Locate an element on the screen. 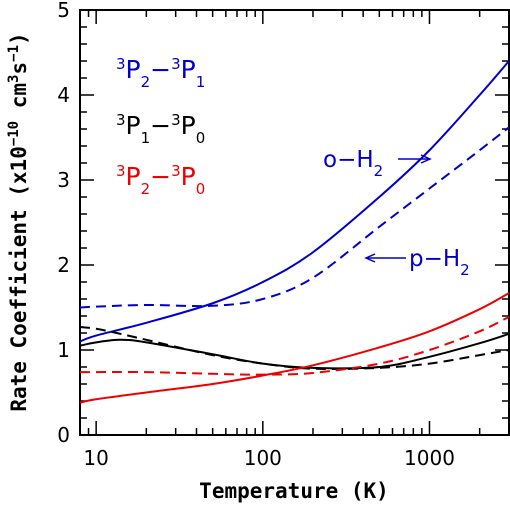  y-tick-label: 4 is located at coordinates (63, 95).